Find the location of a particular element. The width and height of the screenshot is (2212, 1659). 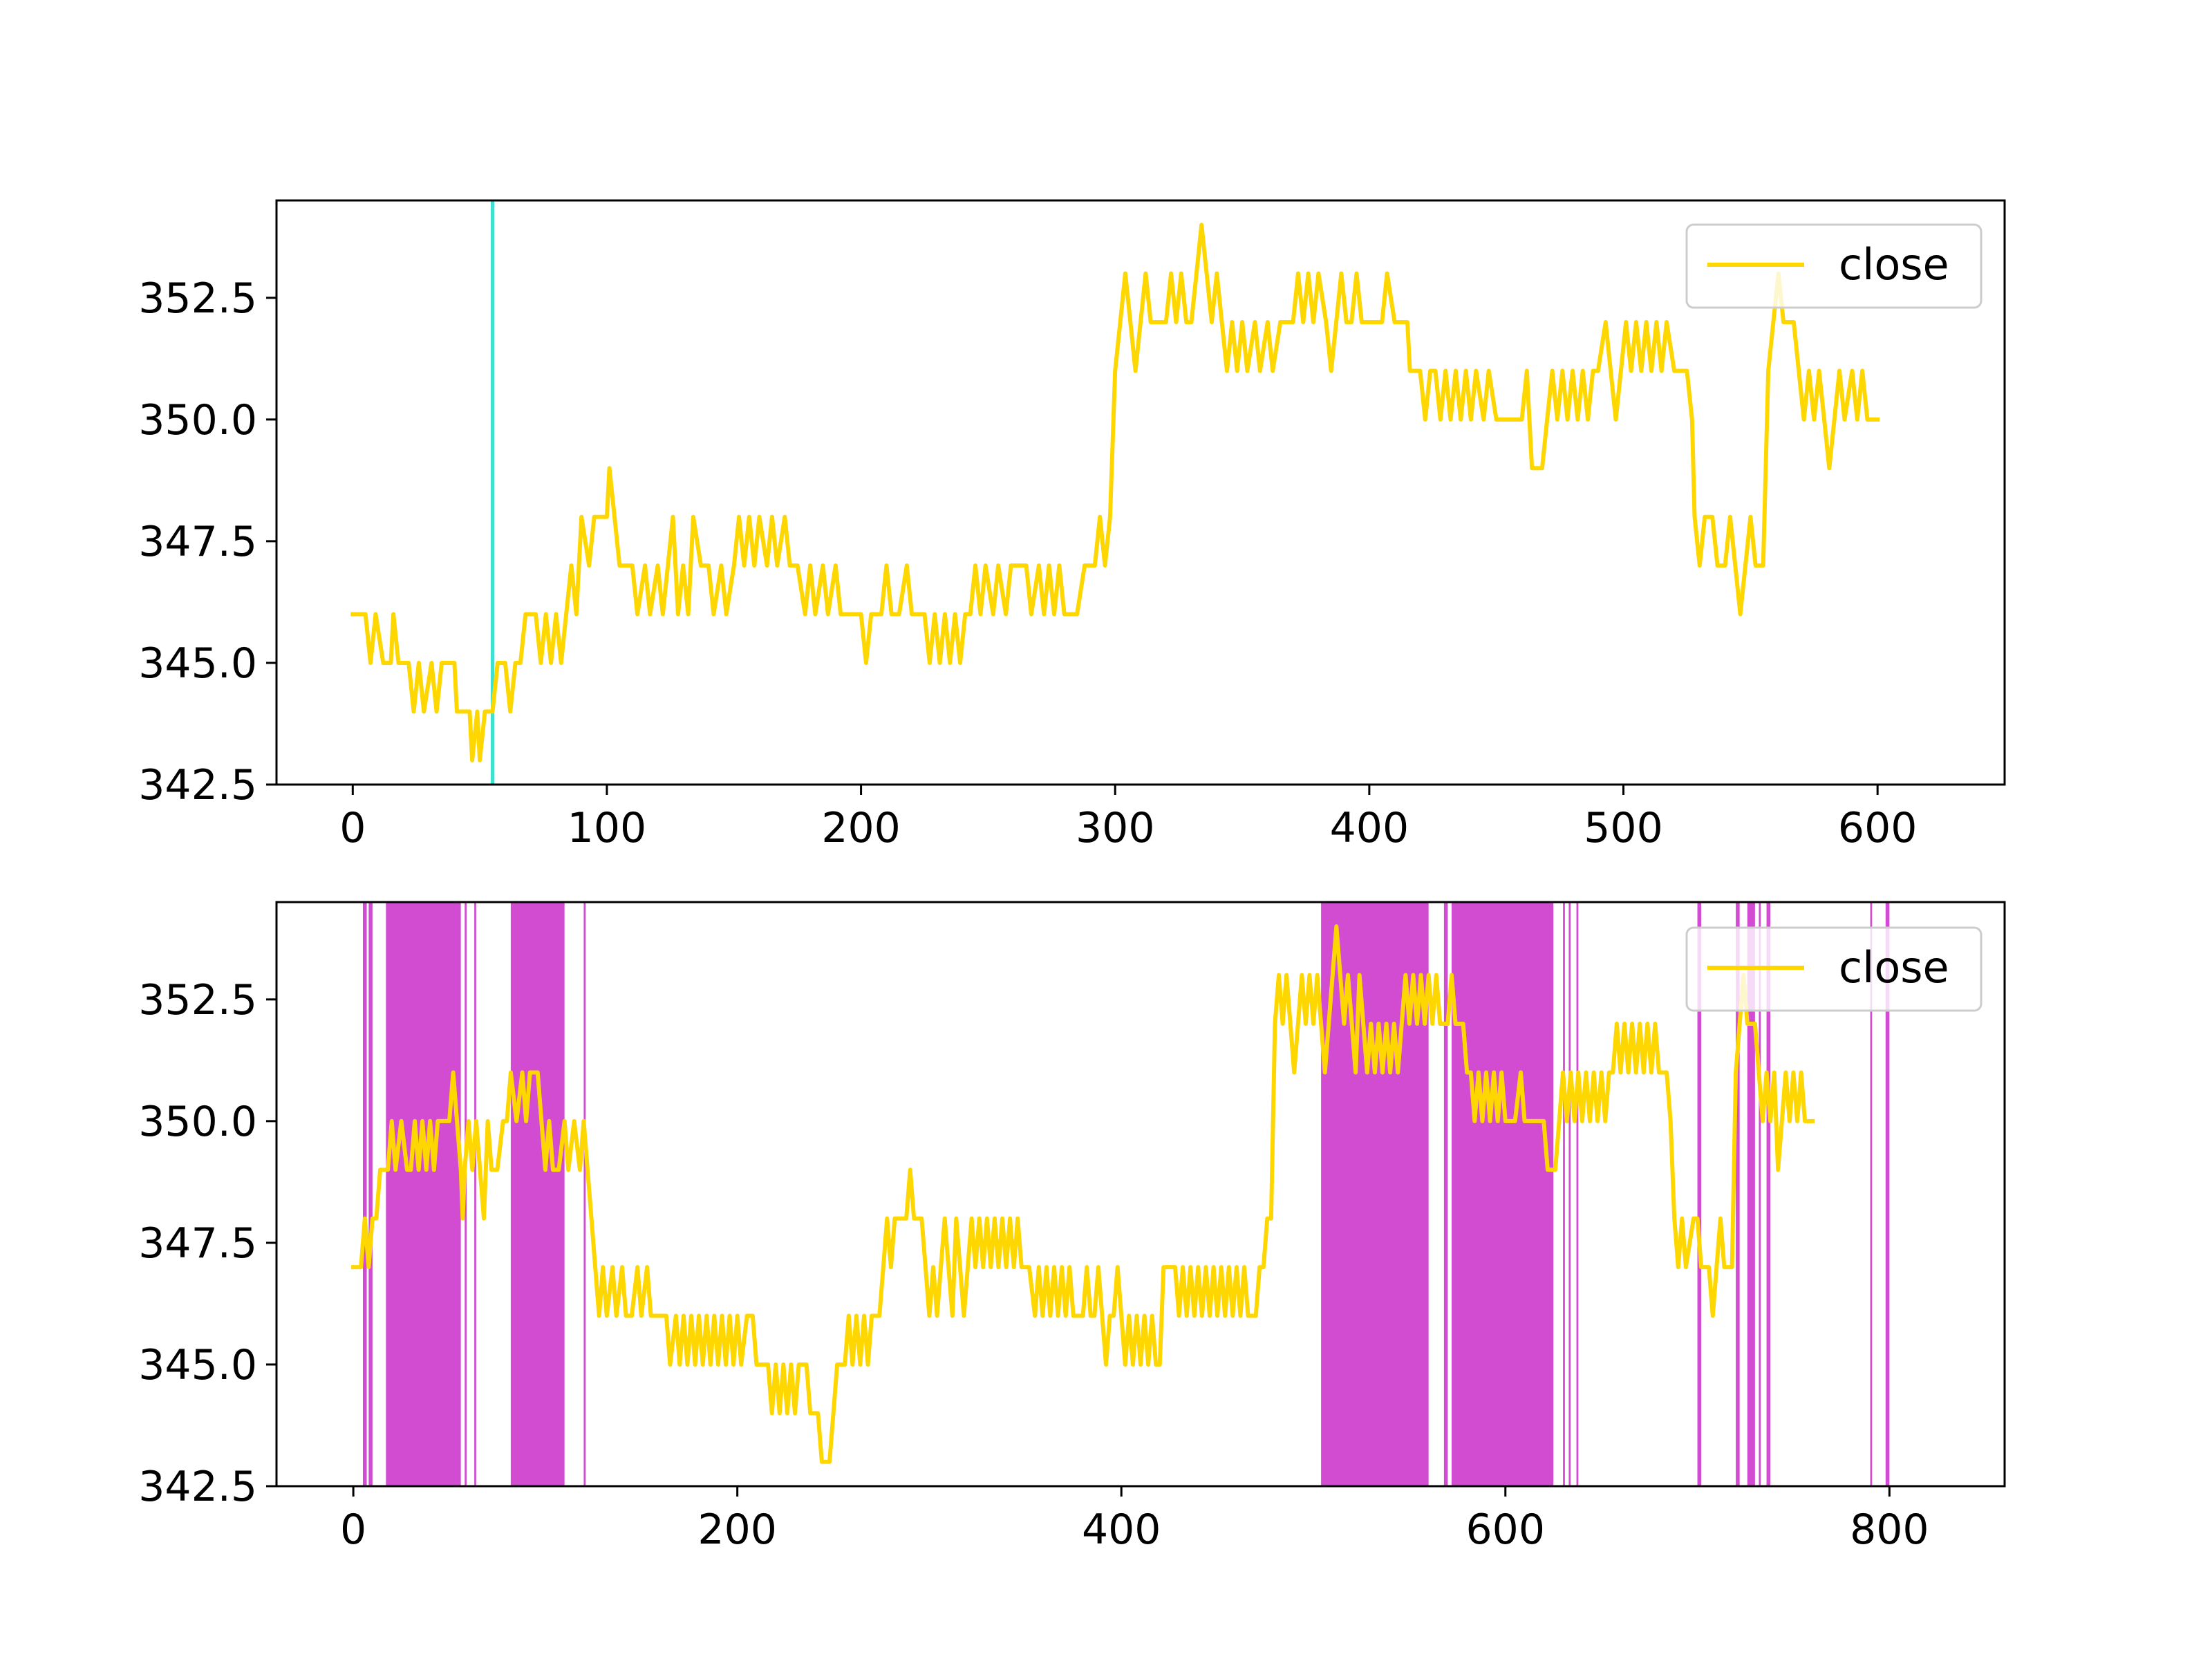

x-tick-label: 500 is located at coordinates (1624, 828).